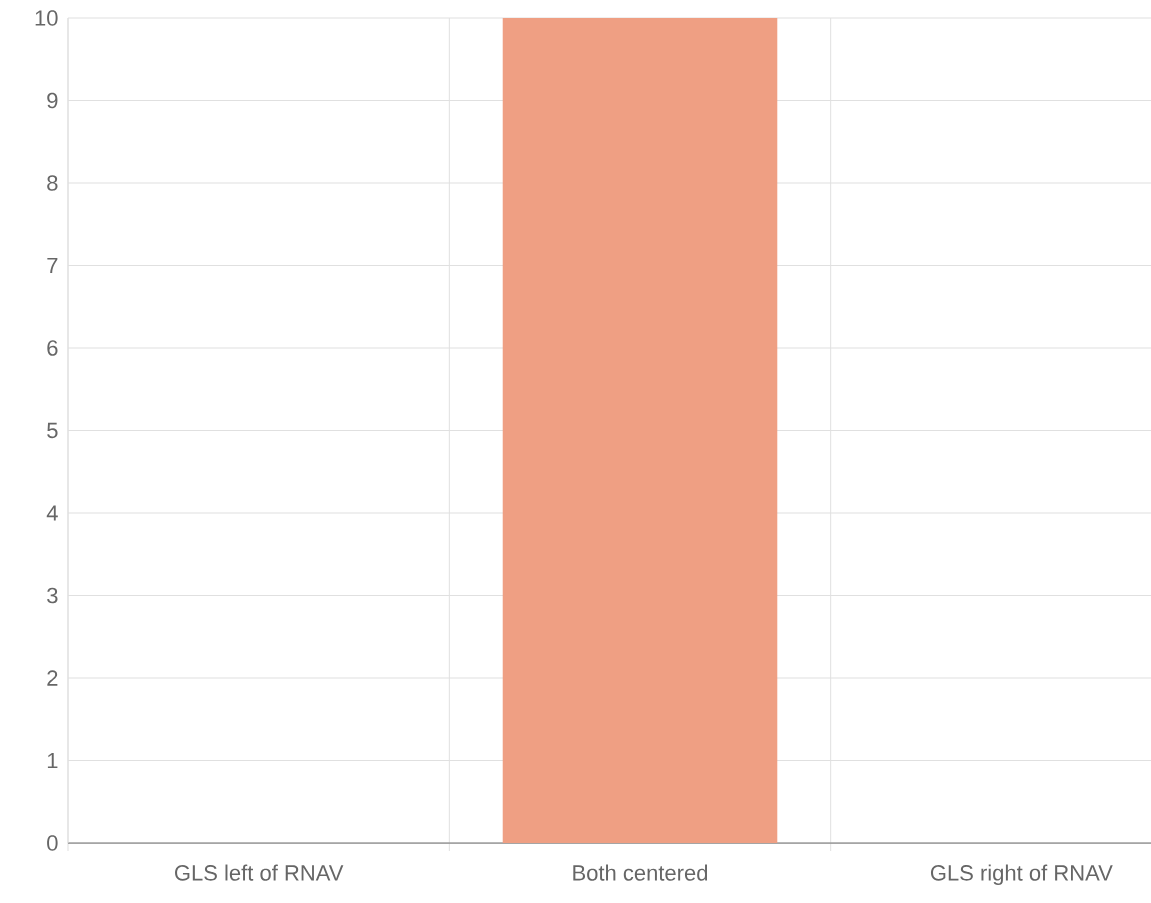  I want to click on y-tick-label: 9, so click(52, 100).